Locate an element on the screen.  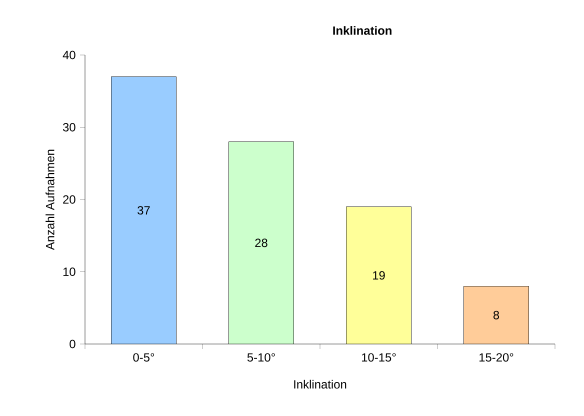
y-tick-label: 30 is located at coordinates (69, 127).